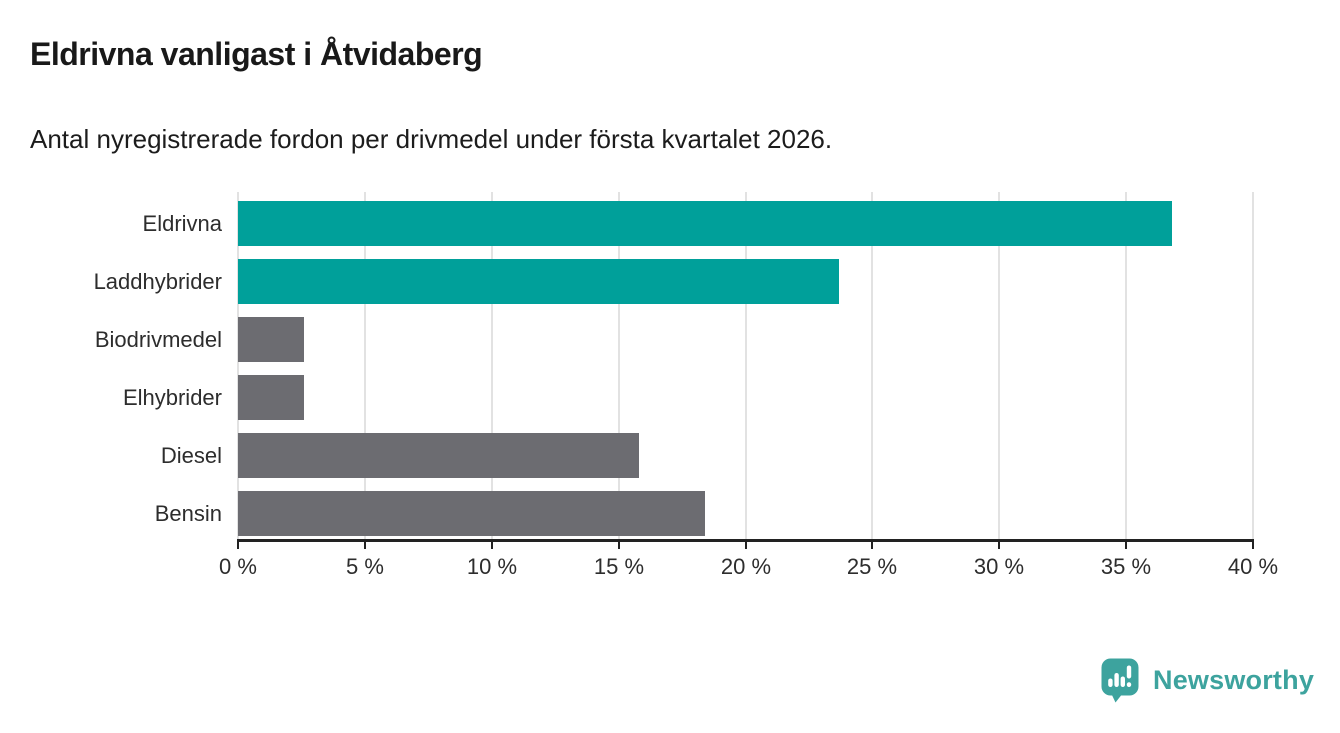  I want to click on category-label-bensin: Bensin, so click(188, 513).